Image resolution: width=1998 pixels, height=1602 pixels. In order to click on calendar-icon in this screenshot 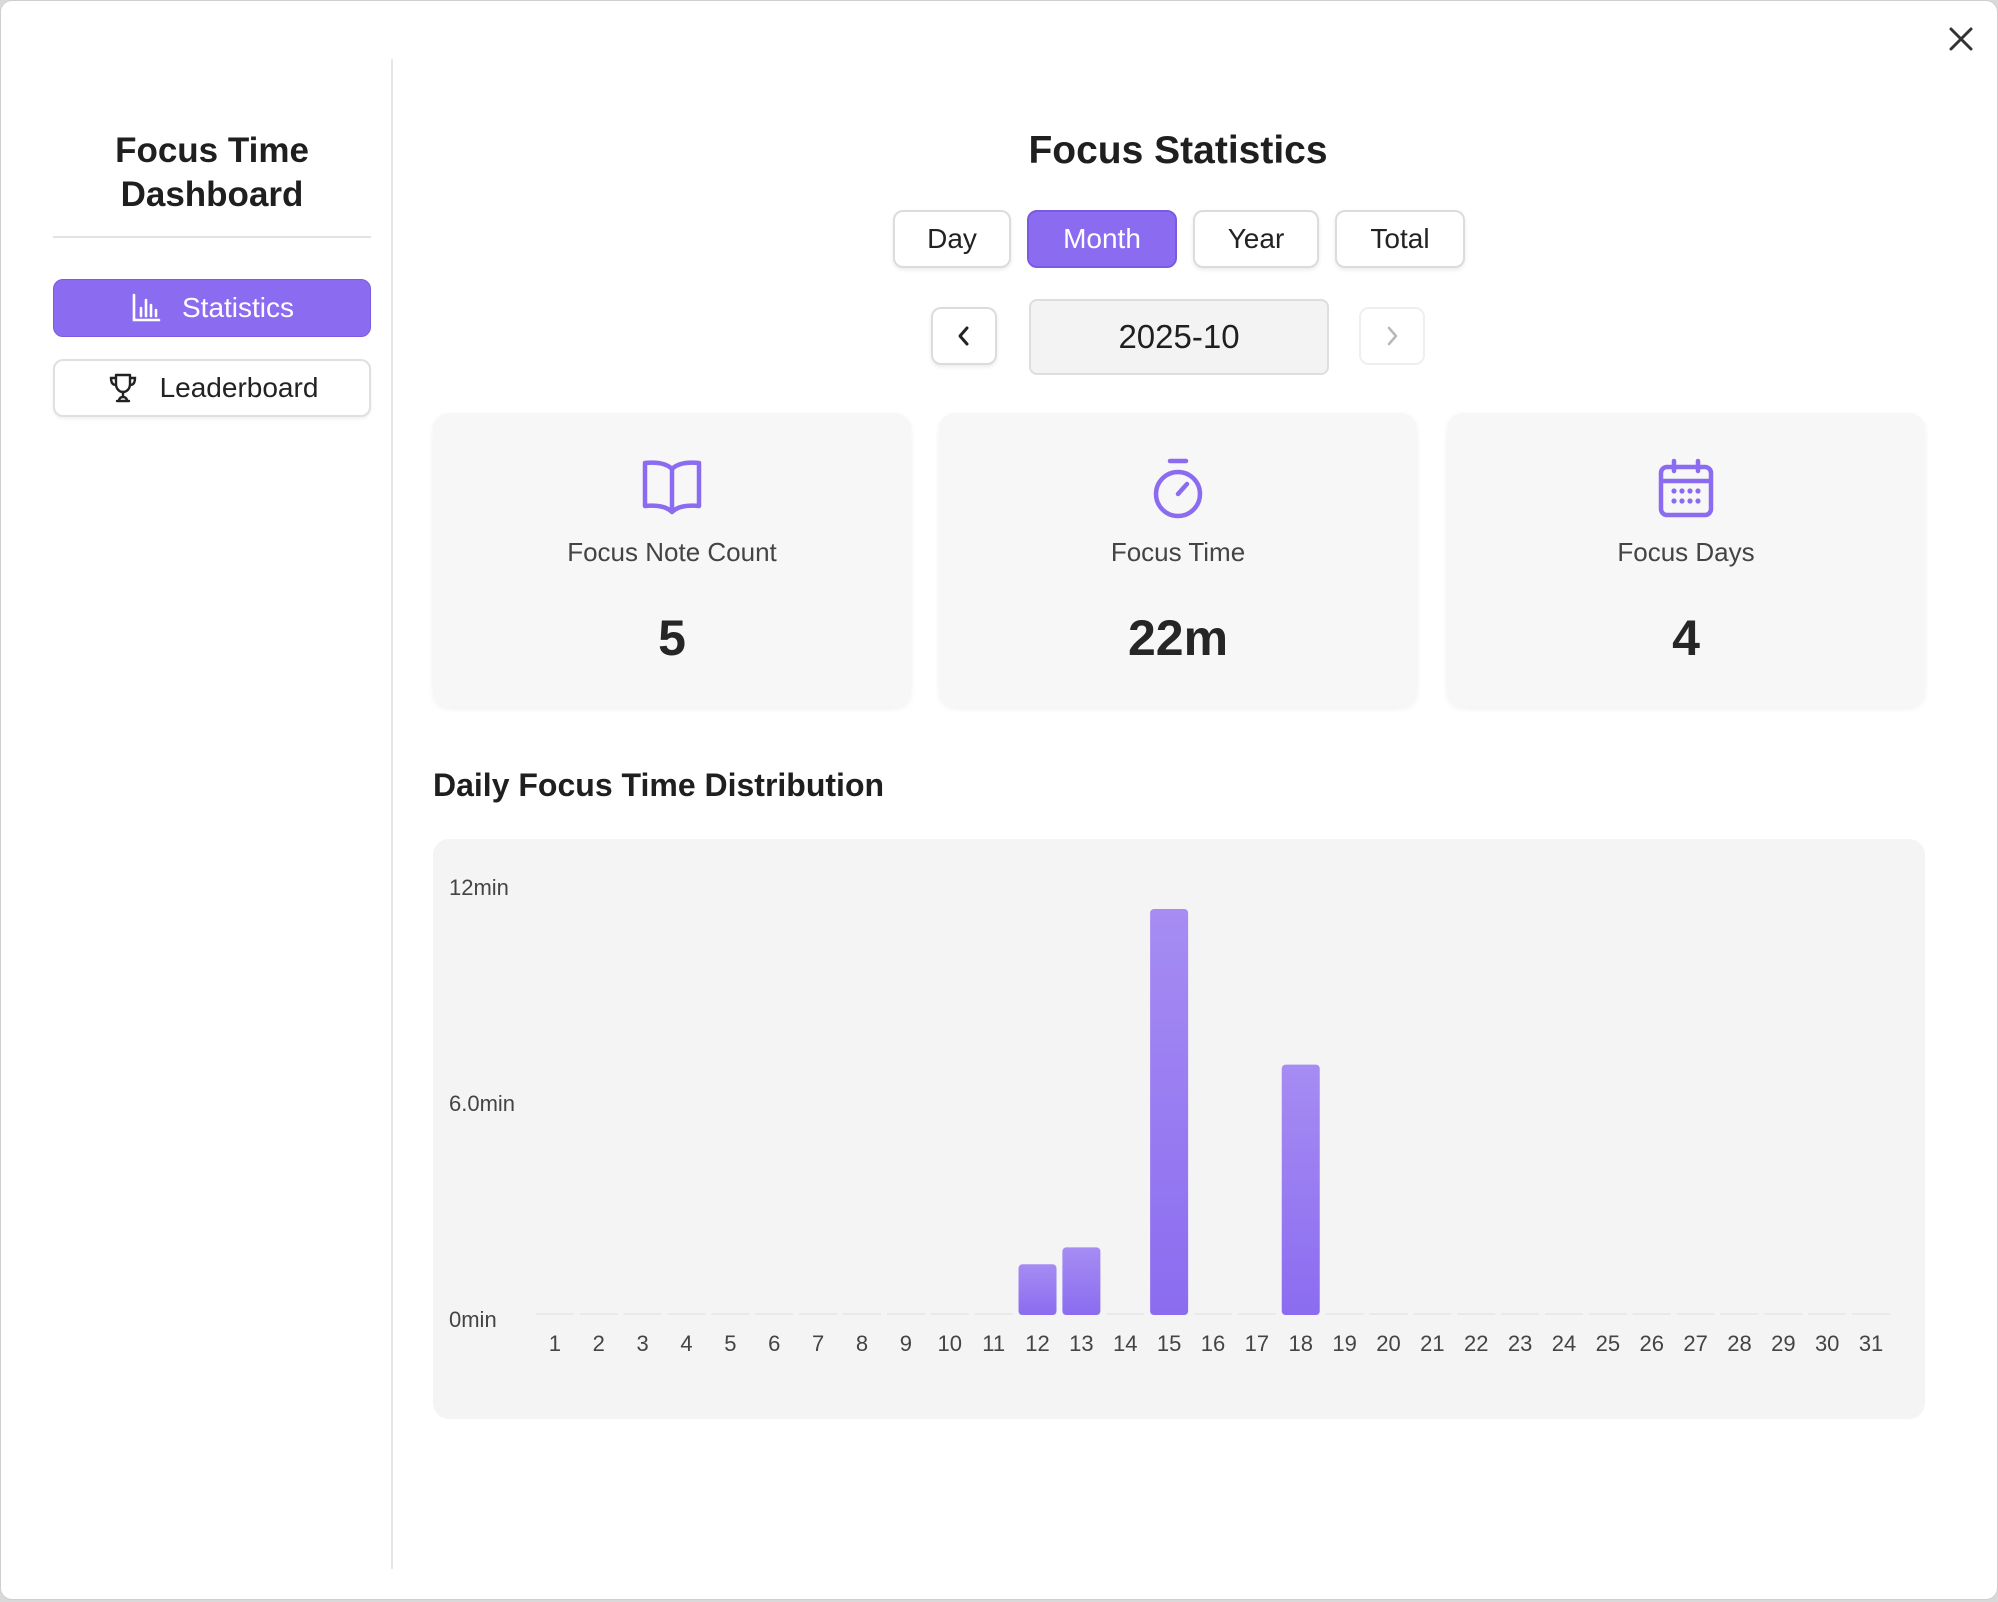, I will do `click(1686, 488)`.